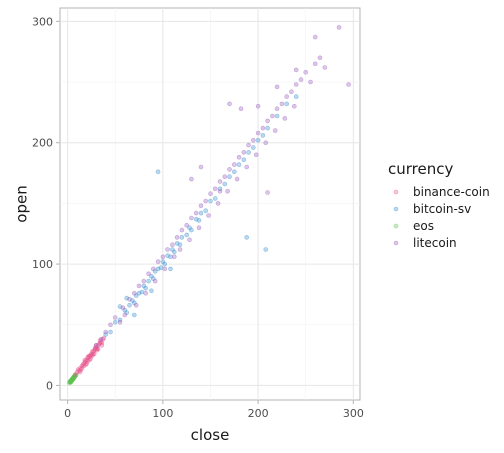 Image resolution: width=504 pixels, height=453 pixels. I want to click on legend-label-bitcoin-sv: bitcoin-sv, so click(442, 209).